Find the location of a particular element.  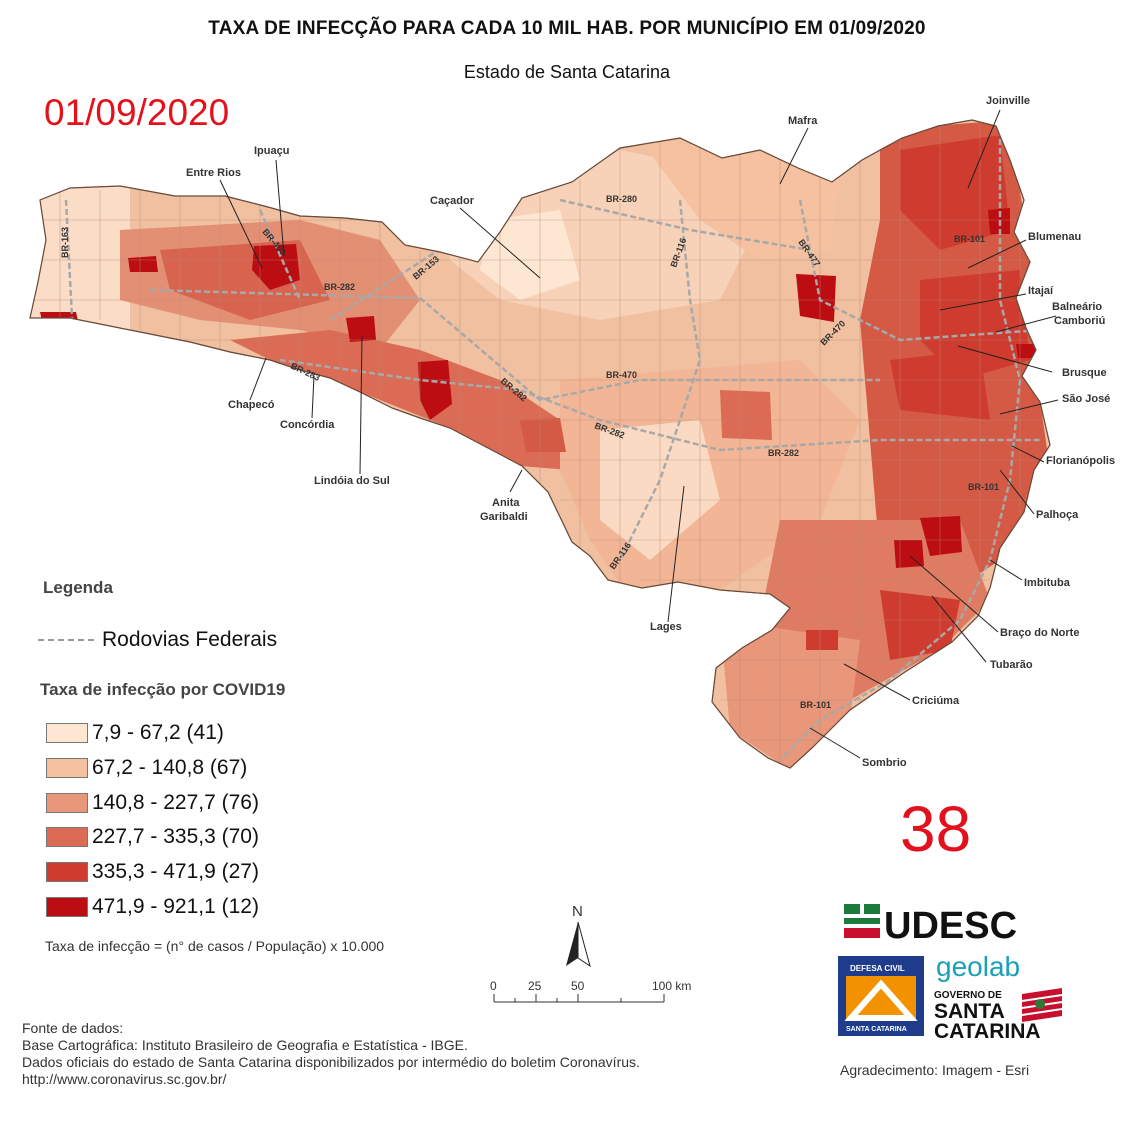

class-item: 227,7 - 335,3 (70) is located at coordinates (152, 837).